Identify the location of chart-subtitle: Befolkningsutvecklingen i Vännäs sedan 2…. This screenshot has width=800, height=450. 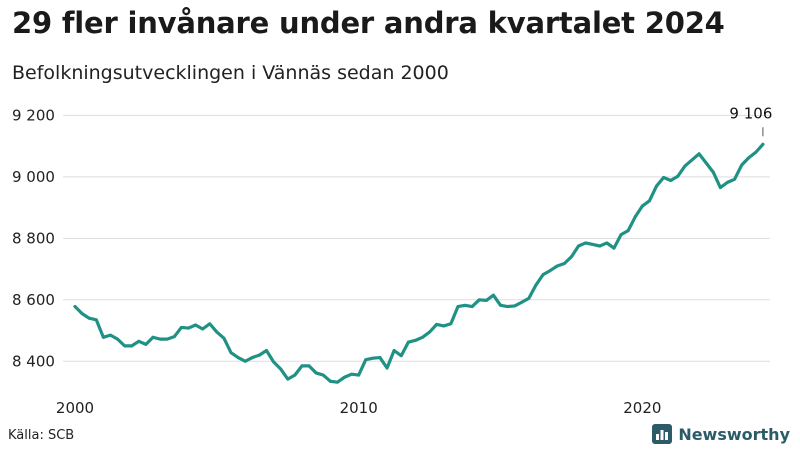
(230, 73).